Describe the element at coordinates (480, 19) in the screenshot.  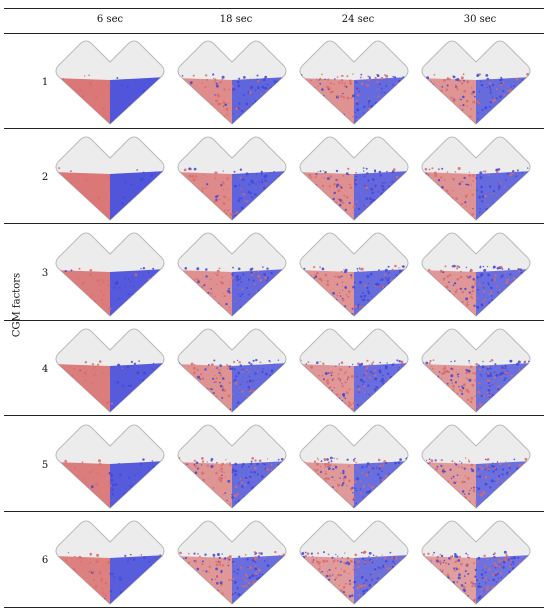
I see `column-header-30-sec: 30 sec` at that location.